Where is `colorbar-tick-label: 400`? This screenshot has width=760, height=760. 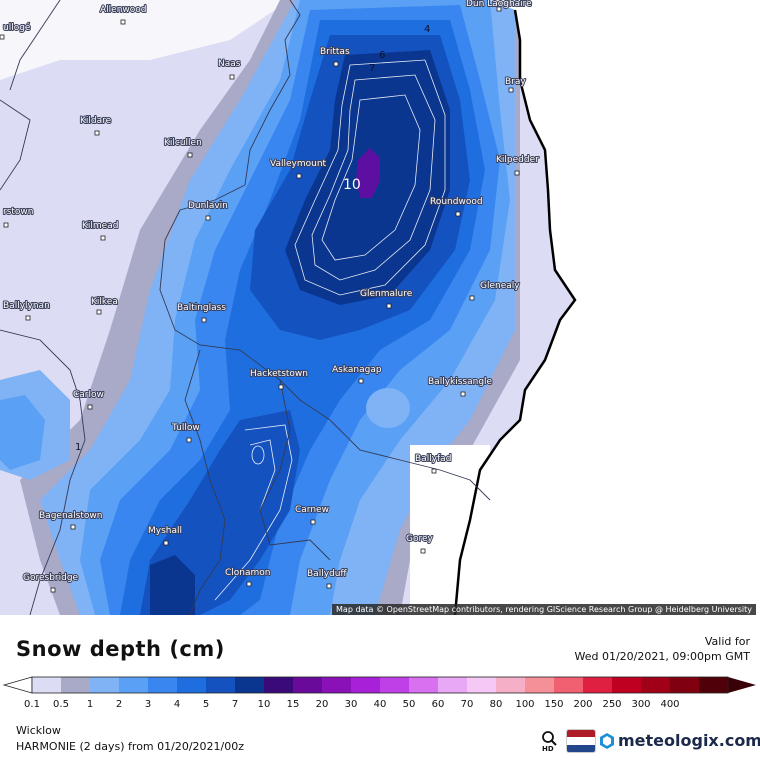
colorbar-tick-label: 400 is located at coordinates (669, 704).